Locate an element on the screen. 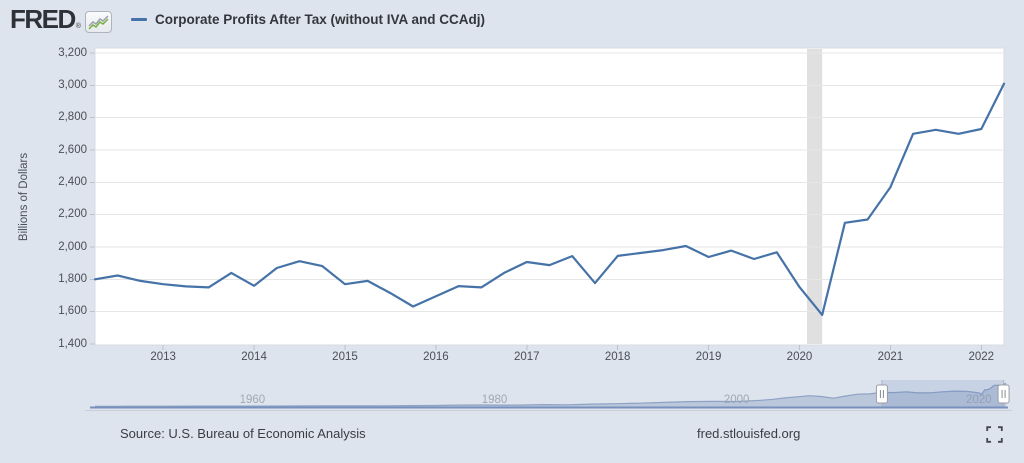 The height and width of the screenshot is (463, 1024). legend-line-swatch is located at coordinates (139, 19).